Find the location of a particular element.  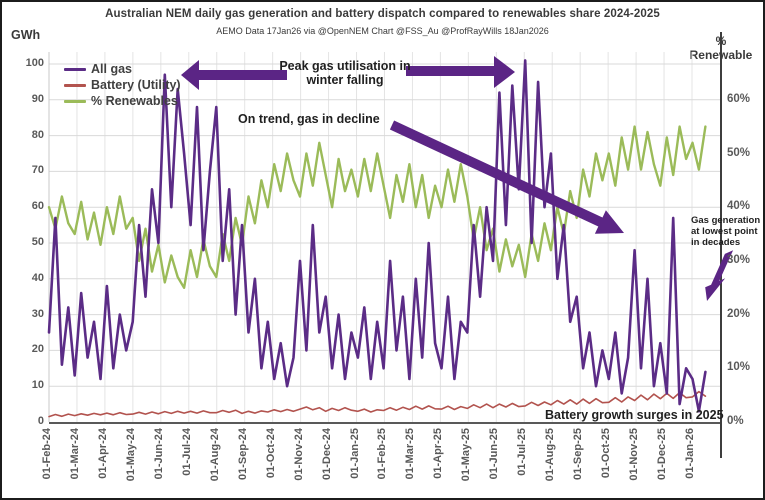

x-tick-label: 01-Mar-25 is located at coordinates (410, 454).